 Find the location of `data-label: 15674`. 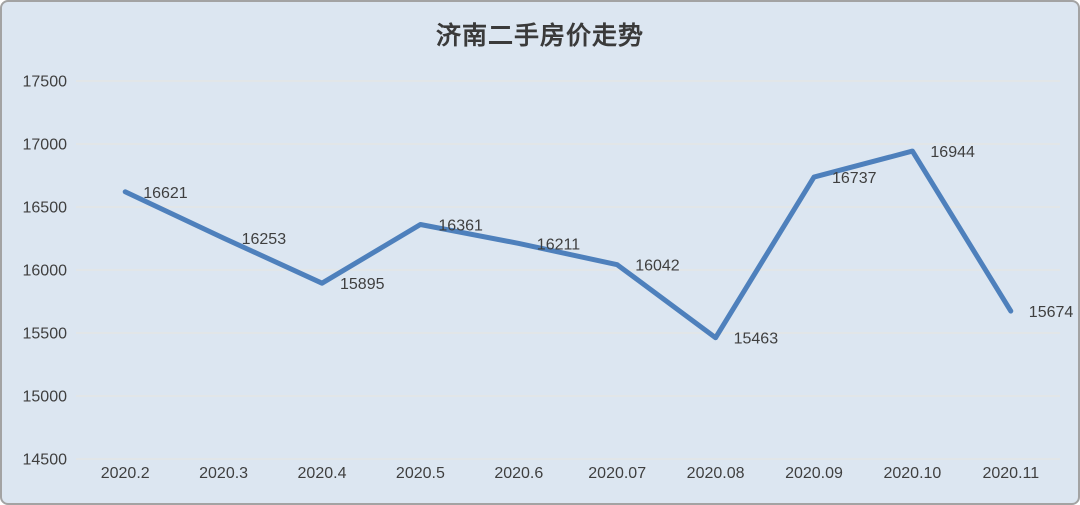

data-label: 15674 is located at coordinates (1051, 312).